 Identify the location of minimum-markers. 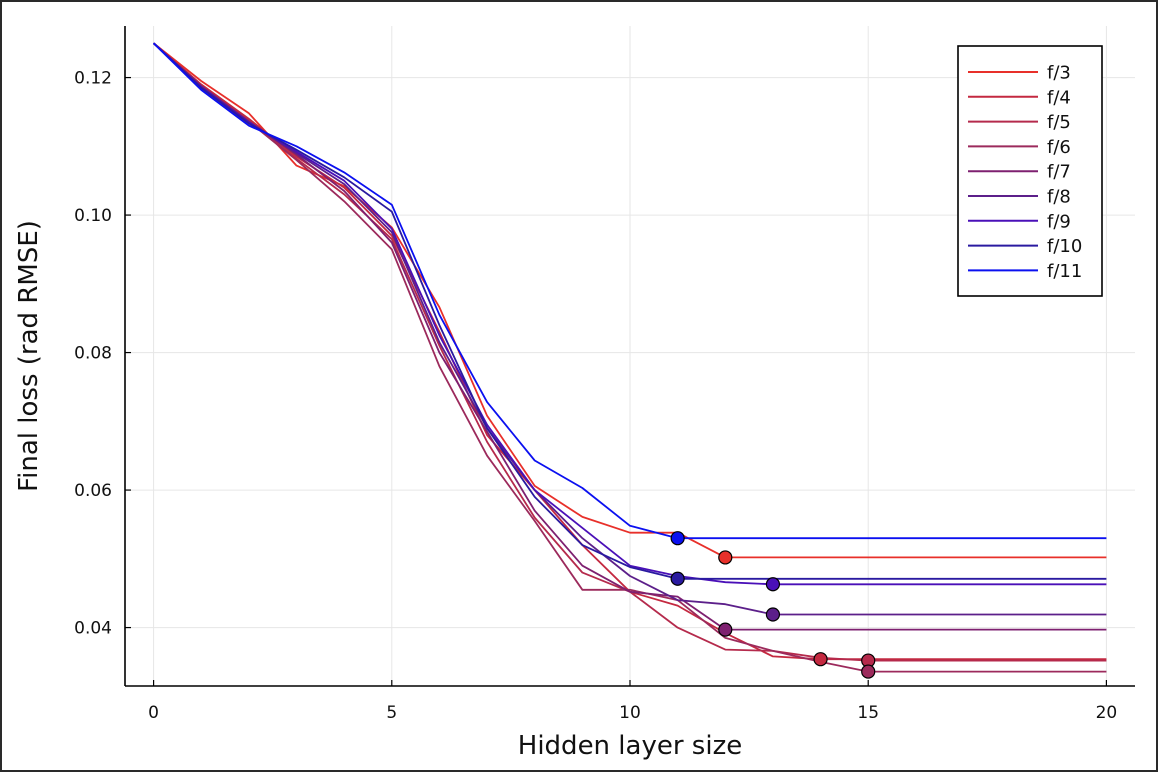
(773, 605).